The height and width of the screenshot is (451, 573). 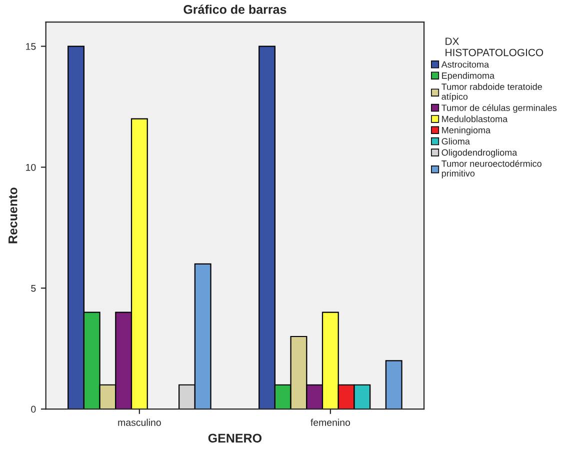 What do you see at coordinates (499, 108) in the screenshot?
I see `legend-label: Tumor de células germinales` at bounding box center [499, 108].